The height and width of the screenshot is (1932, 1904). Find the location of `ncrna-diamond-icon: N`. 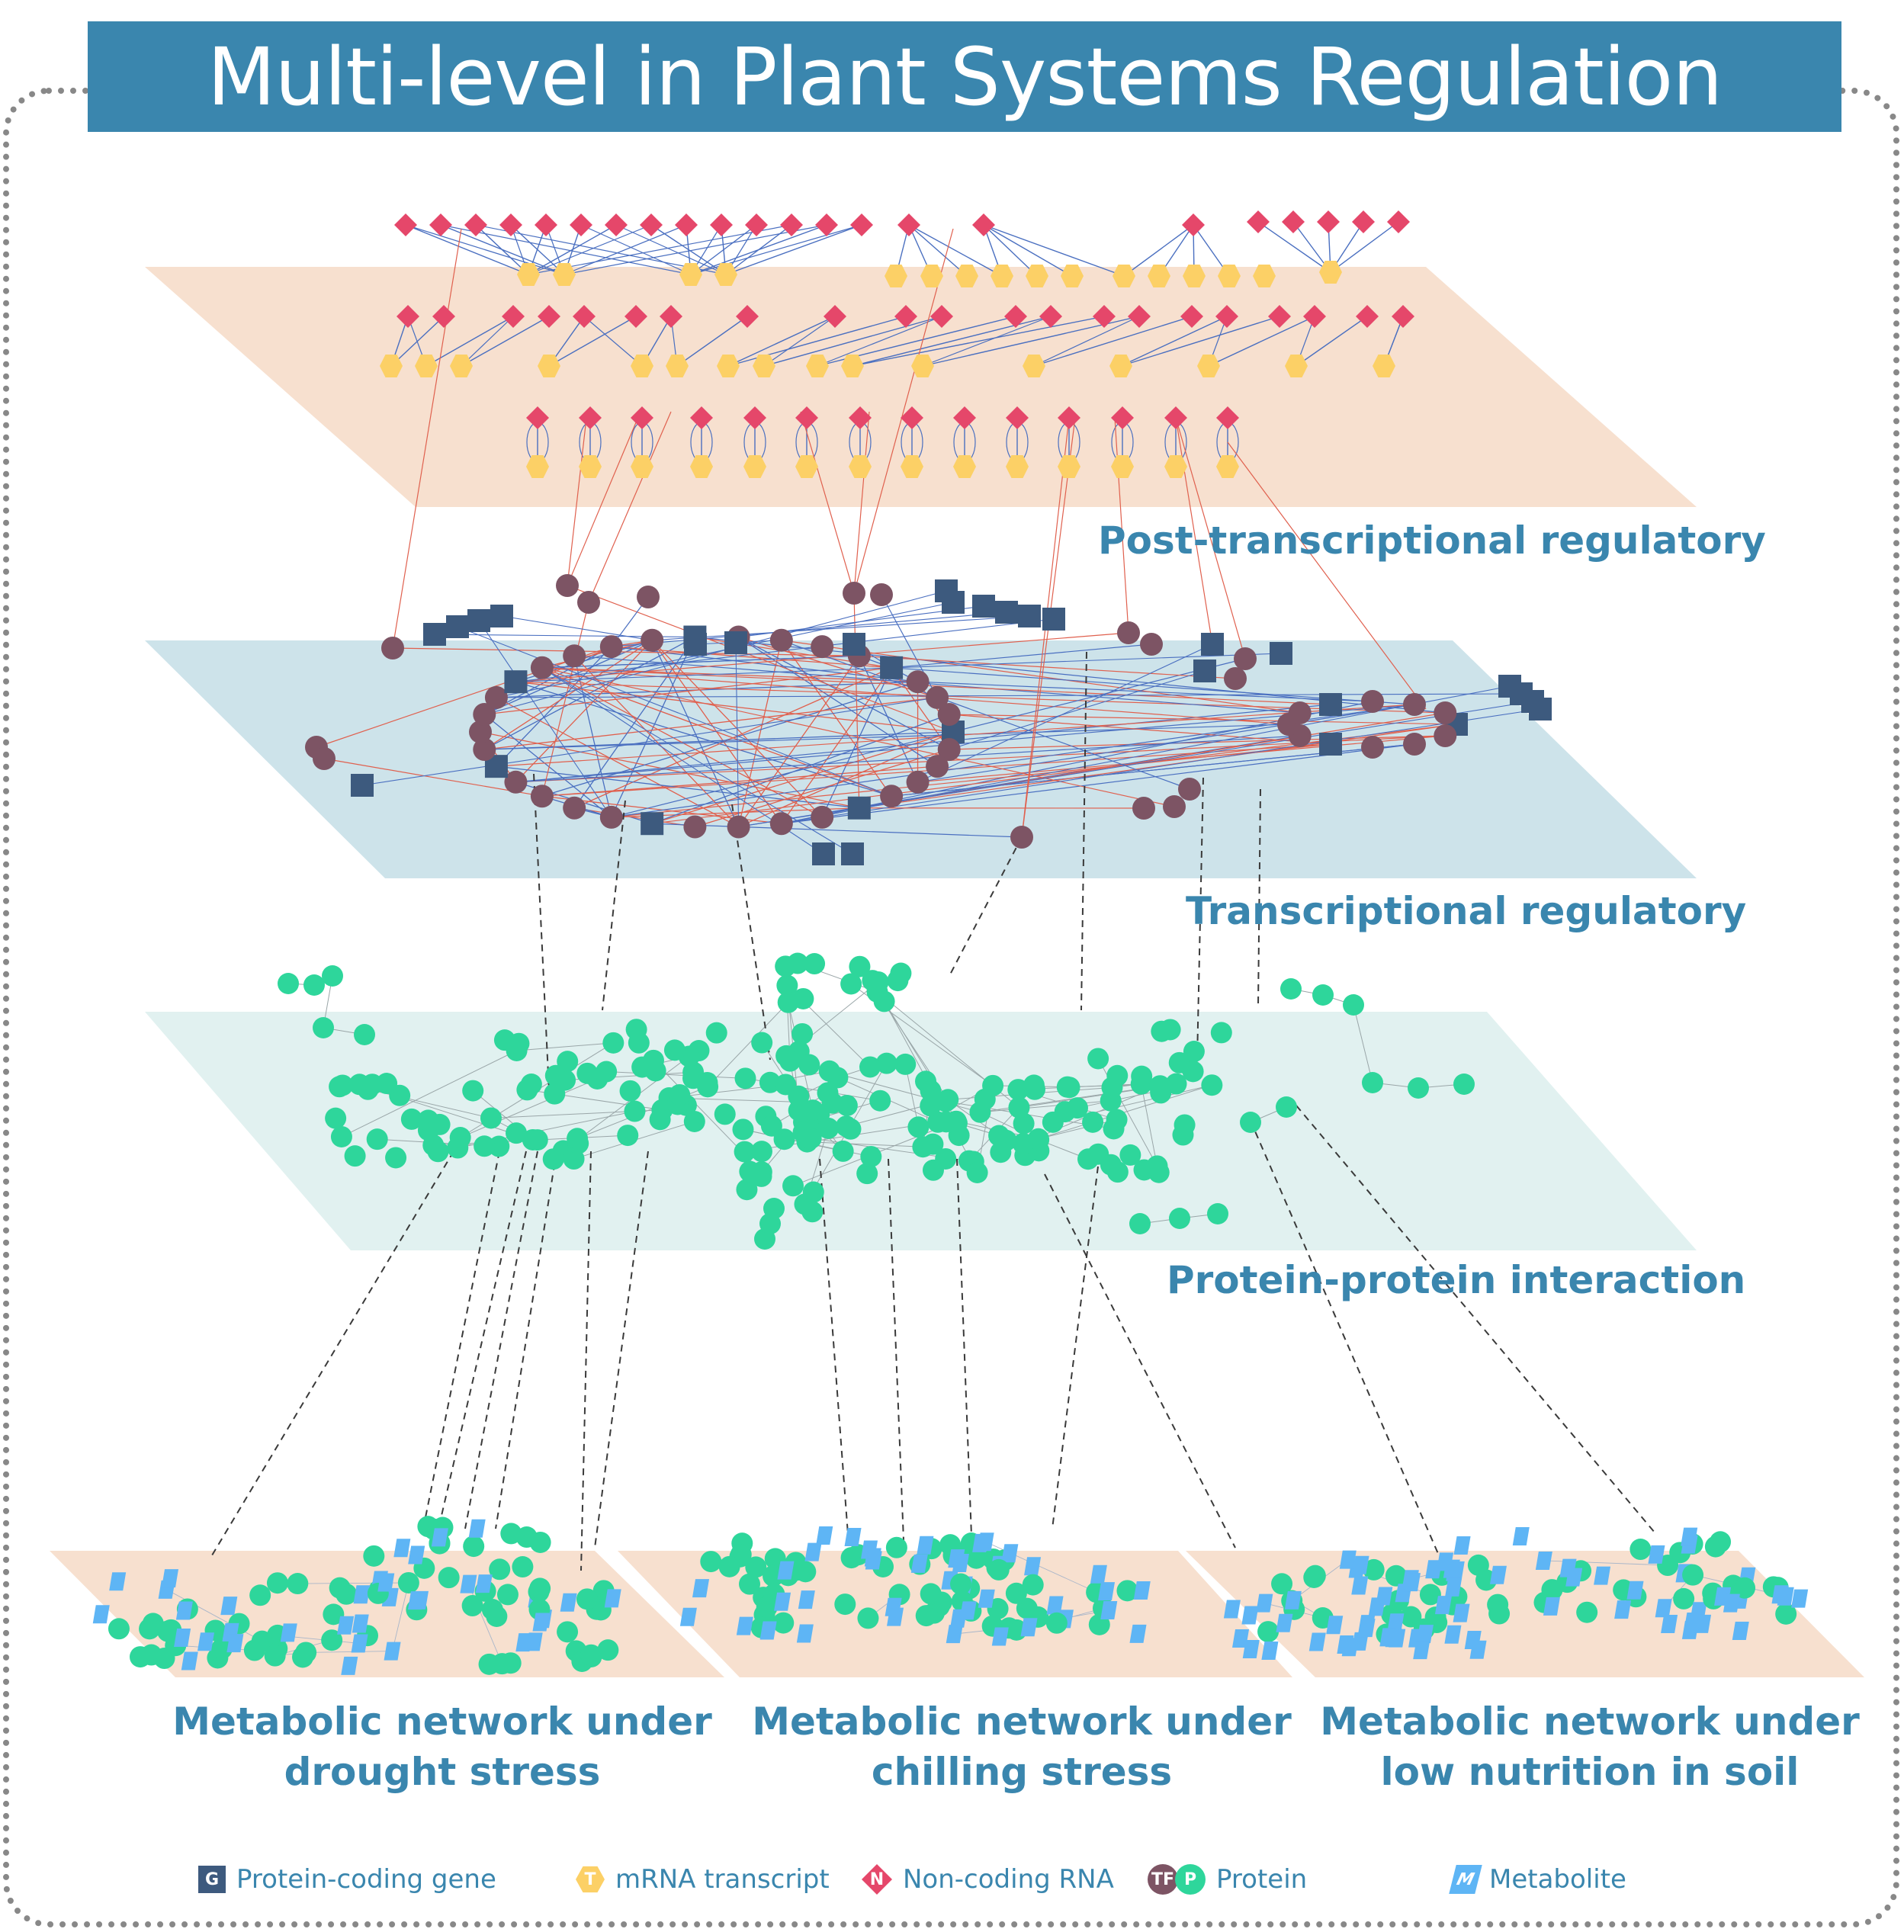

ncrna-diamond-icon: N is located at coordinates (877, 1879).